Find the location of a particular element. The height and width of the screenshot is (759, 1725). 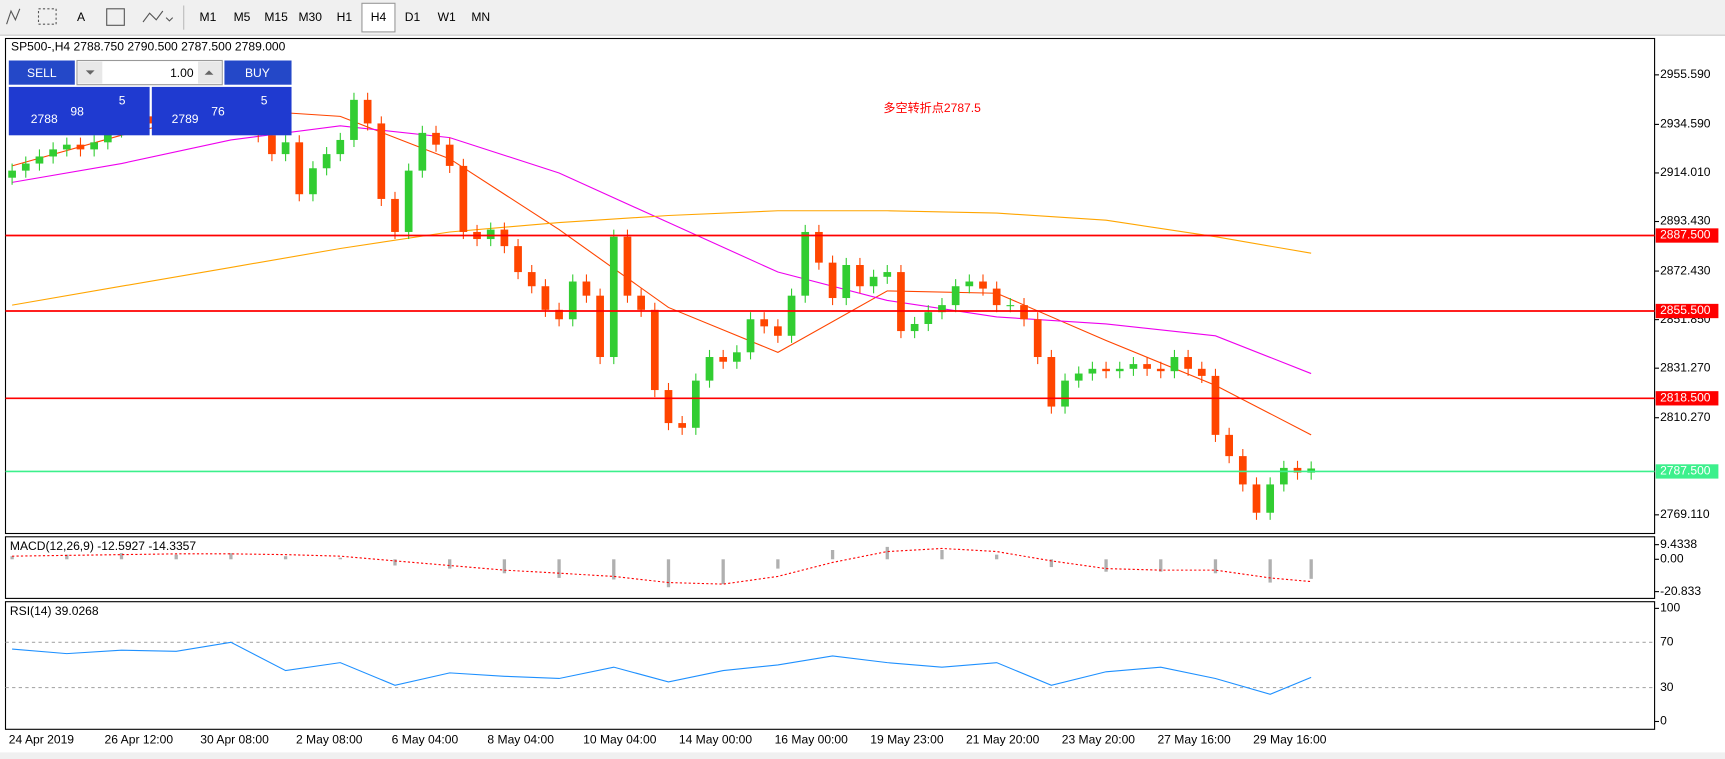

icon-crosshair is located at coordinates (13, 16).